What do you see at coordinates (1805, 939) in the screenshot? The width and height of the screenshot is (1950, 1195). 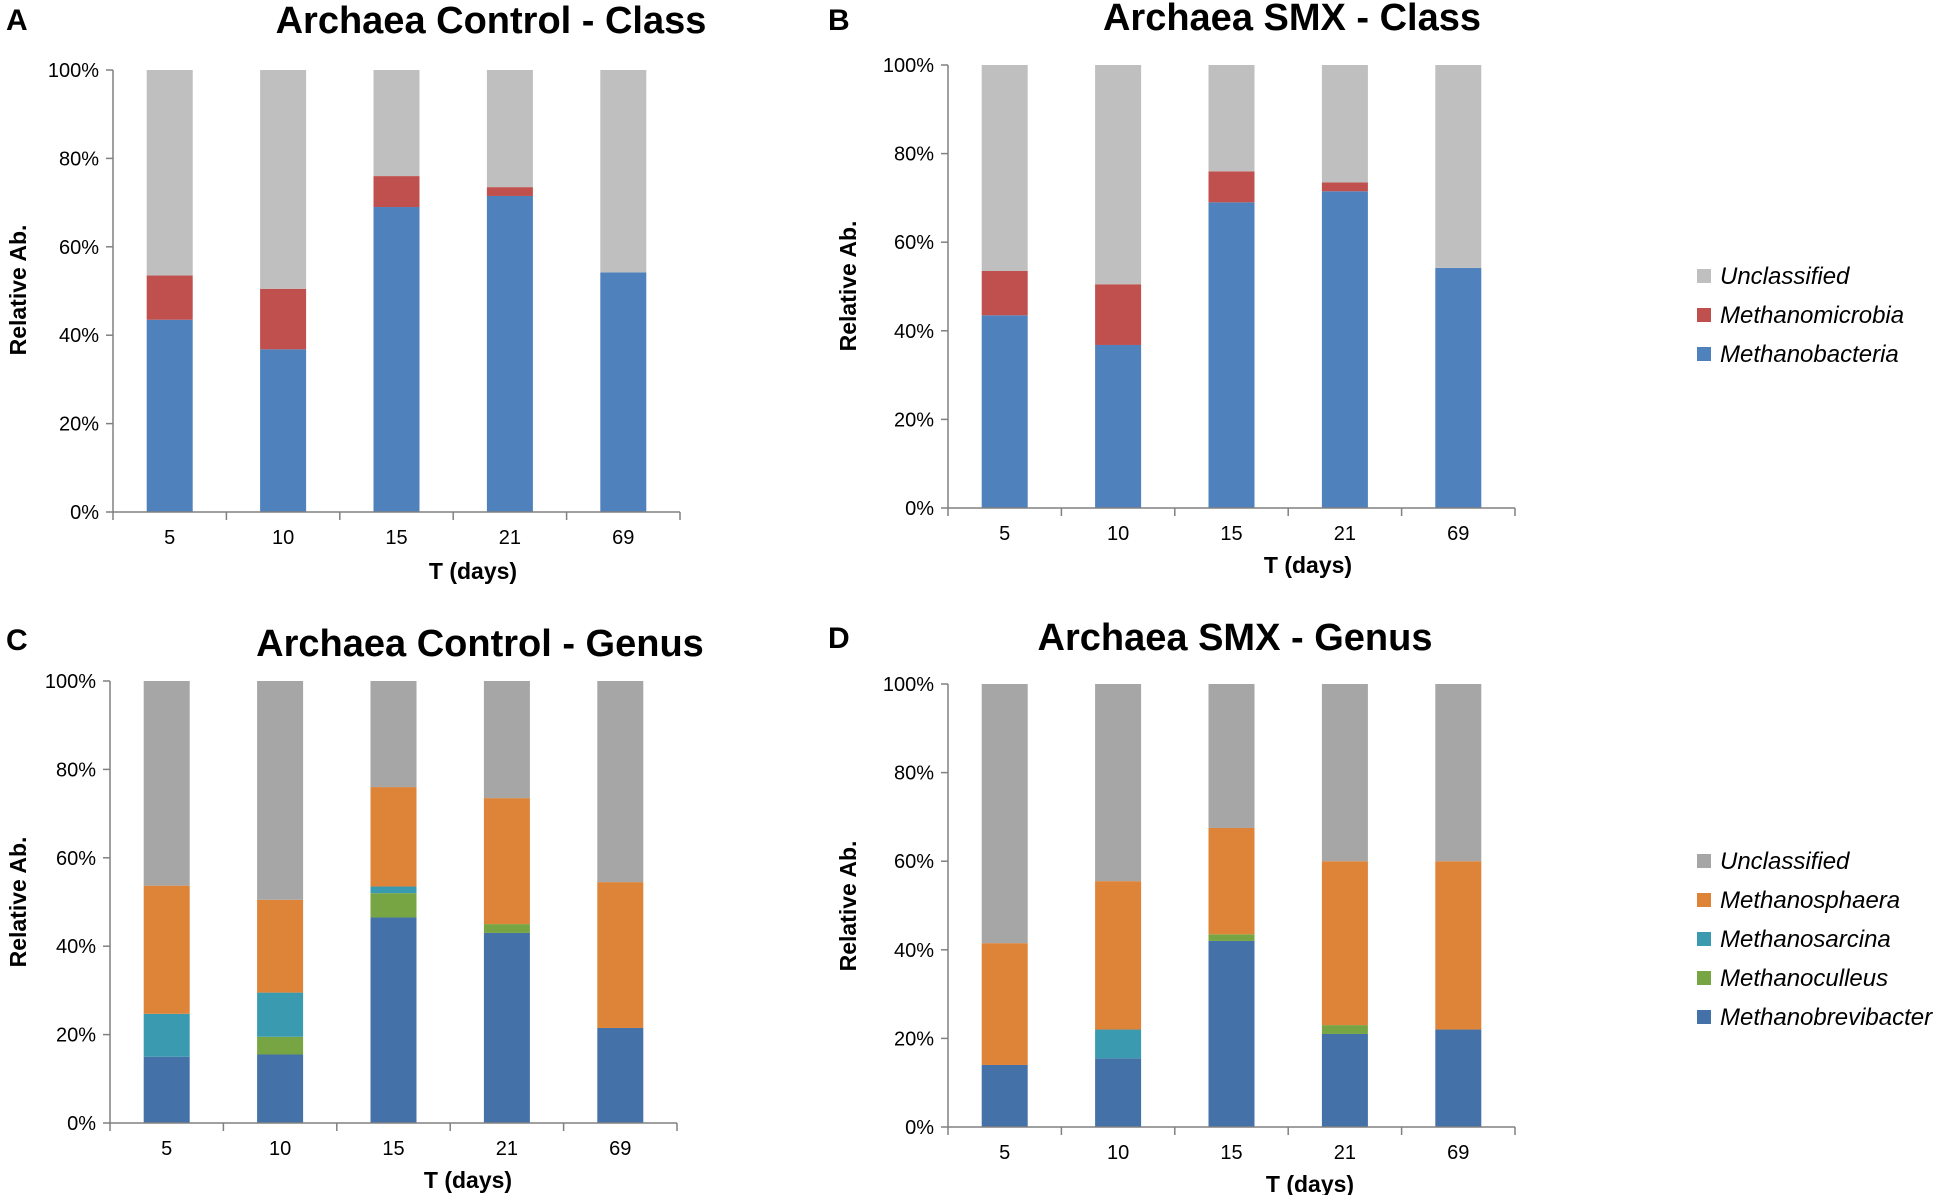 I see `legend-label: Methanosarcina` at bounding box center [1805, 939].